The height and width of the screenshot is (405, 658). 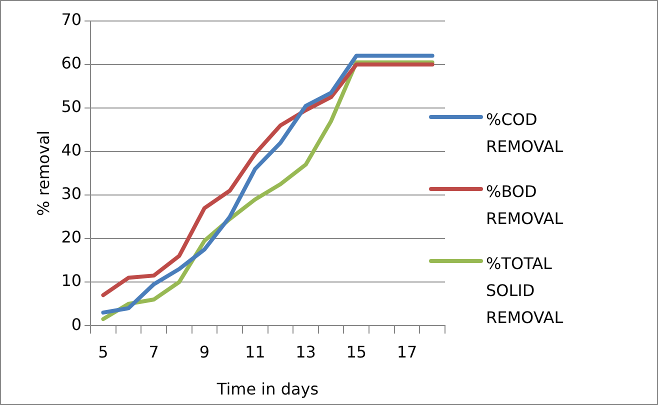 What do you see at coordinates (71, 106) in the screenshot?
I see `y-tick-label: 50` at bounding box center [71, 106].